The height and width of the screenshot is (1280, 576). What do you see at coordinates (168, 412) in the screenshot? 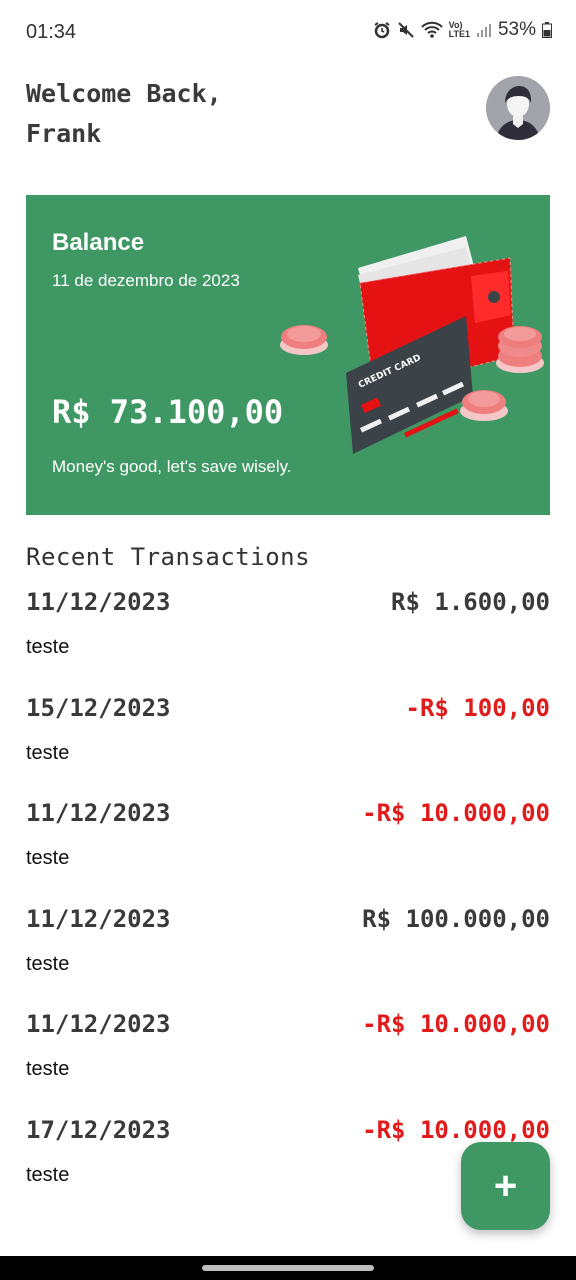
I see `balance-amount: R$ 73.100,00` at bounding box center [168, 412].